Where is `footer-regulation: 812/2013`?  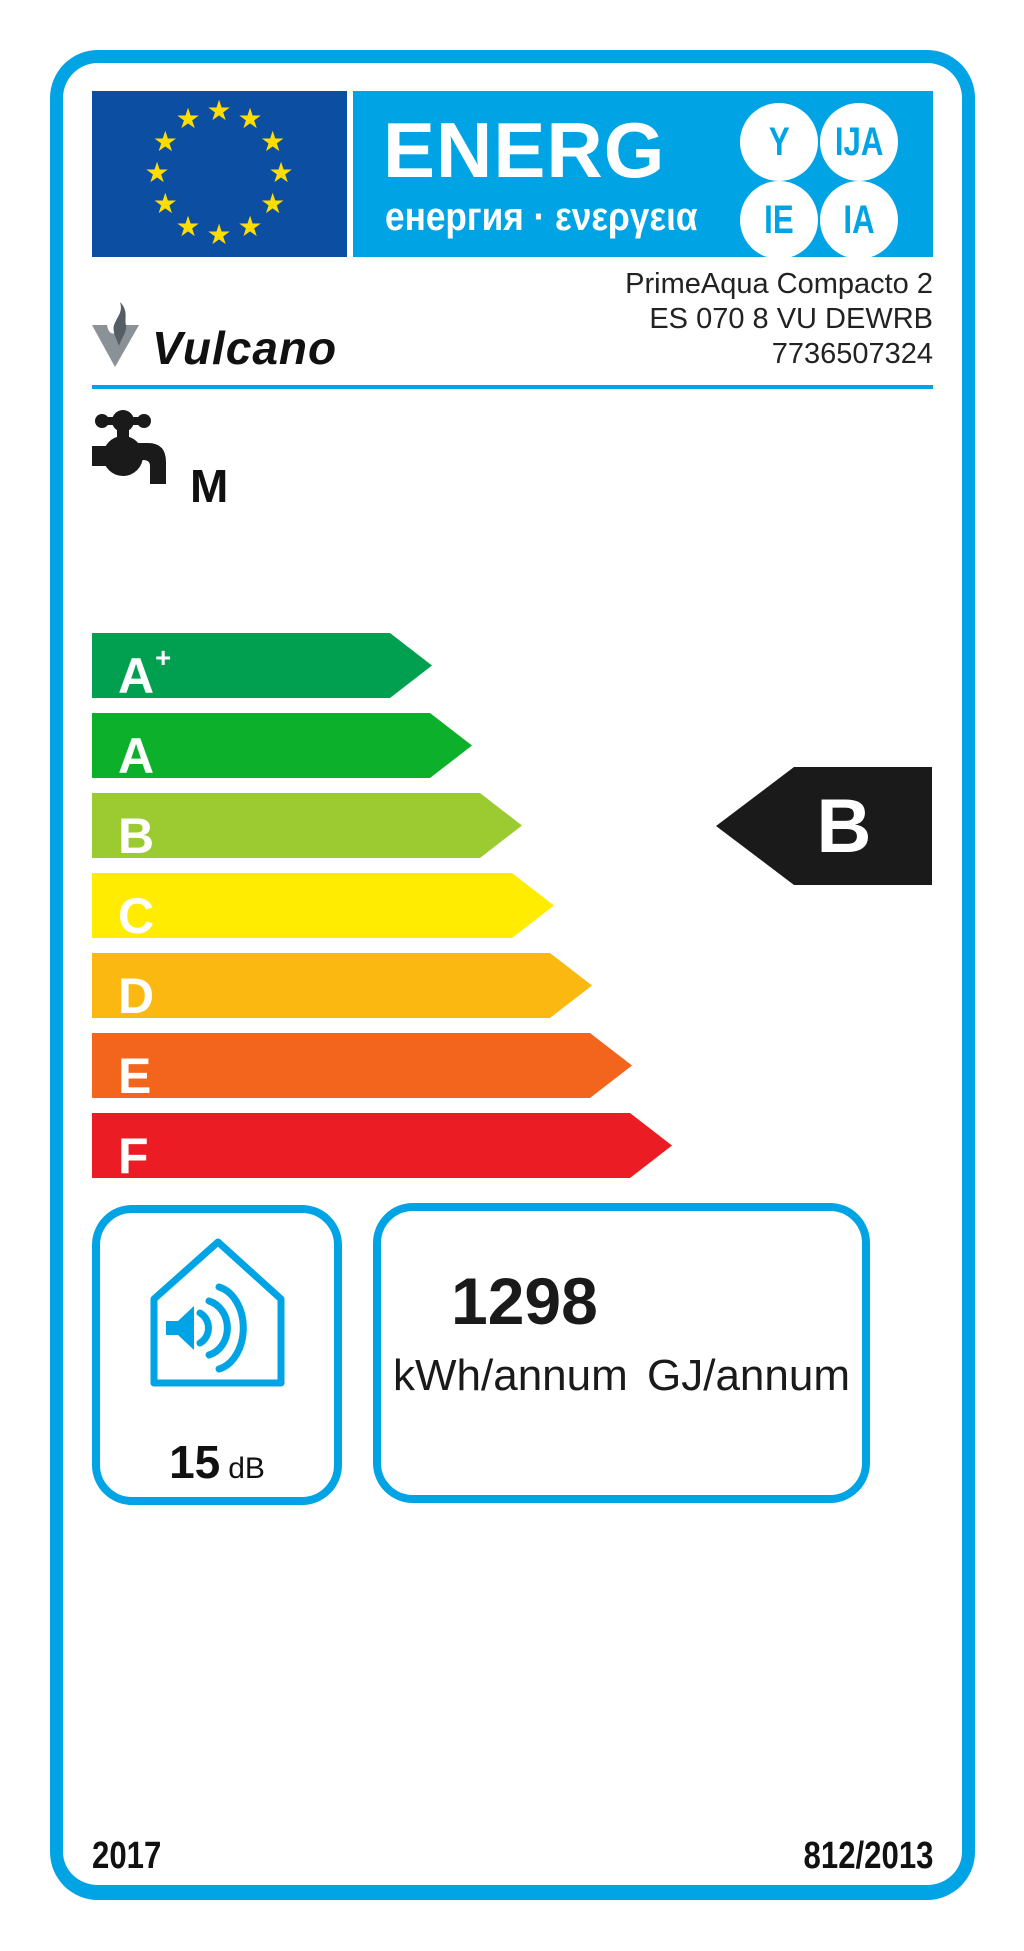
footer-regulation: 812/2013 is located at coordinates (868, 1856).